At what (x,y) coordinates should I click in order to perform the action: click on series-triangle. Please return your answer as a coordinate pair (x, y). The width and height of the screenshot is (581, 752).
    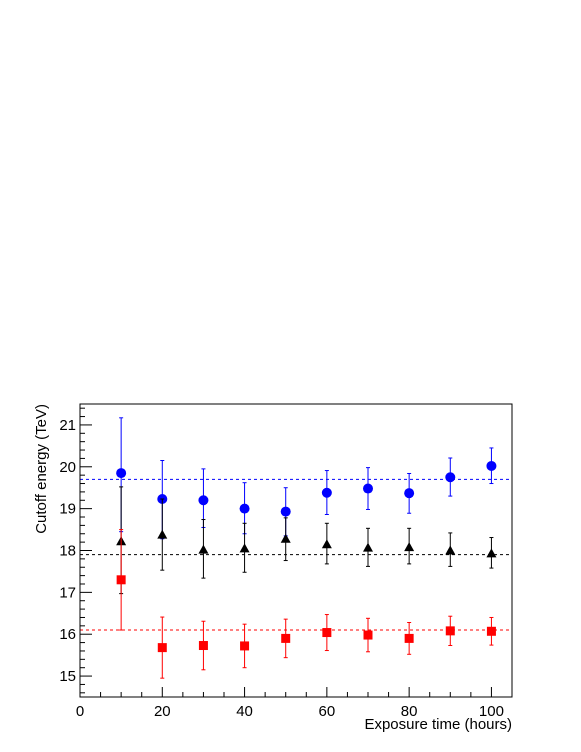
    Looking at the image, I should click on (296, 540).